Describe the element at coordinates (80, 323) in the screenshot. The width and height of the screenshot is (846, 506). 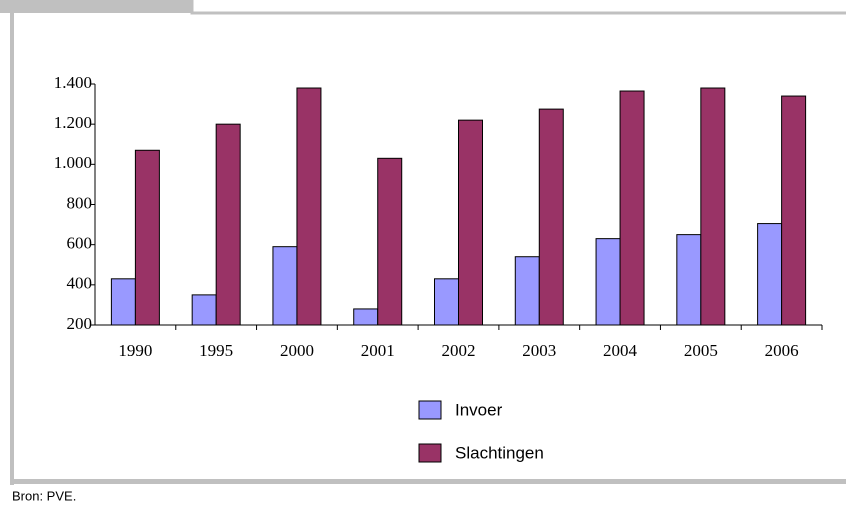
I see `y-tick-label: 200` at that location.